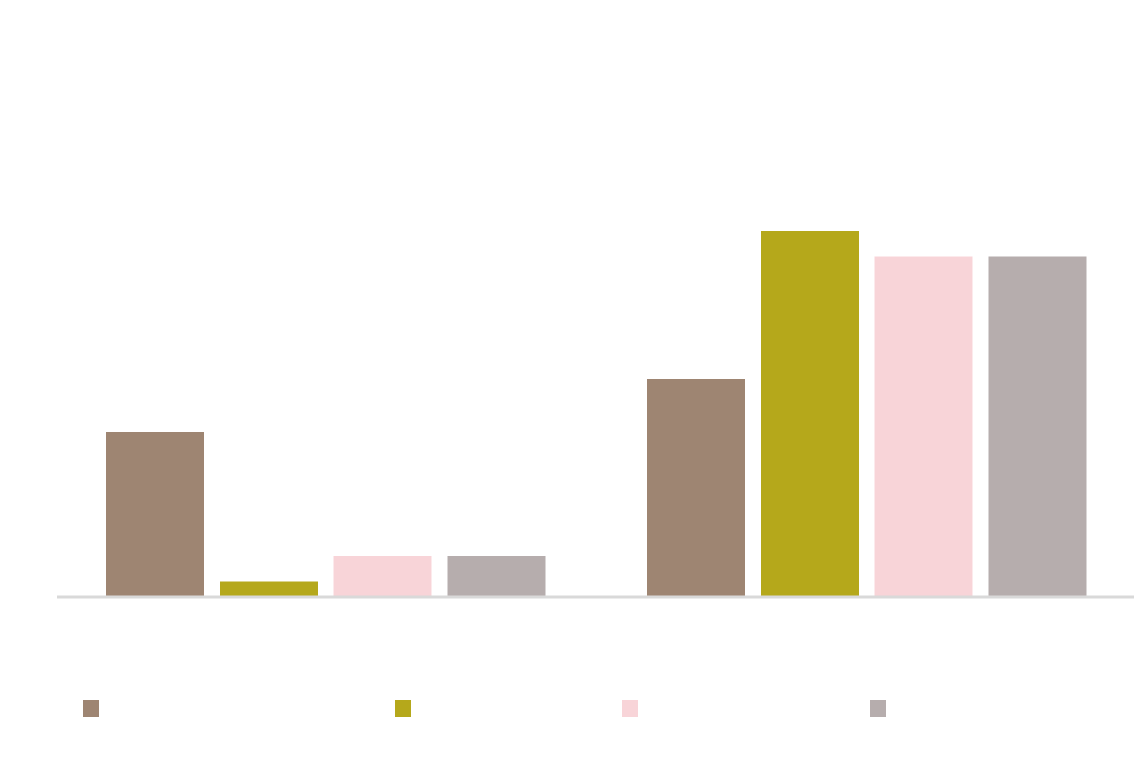 This screenshot has height=764, width=1136. What do you see at coordinates (484, 708) in the screenshot?
I see `legend` at bounding box center [484, 708].